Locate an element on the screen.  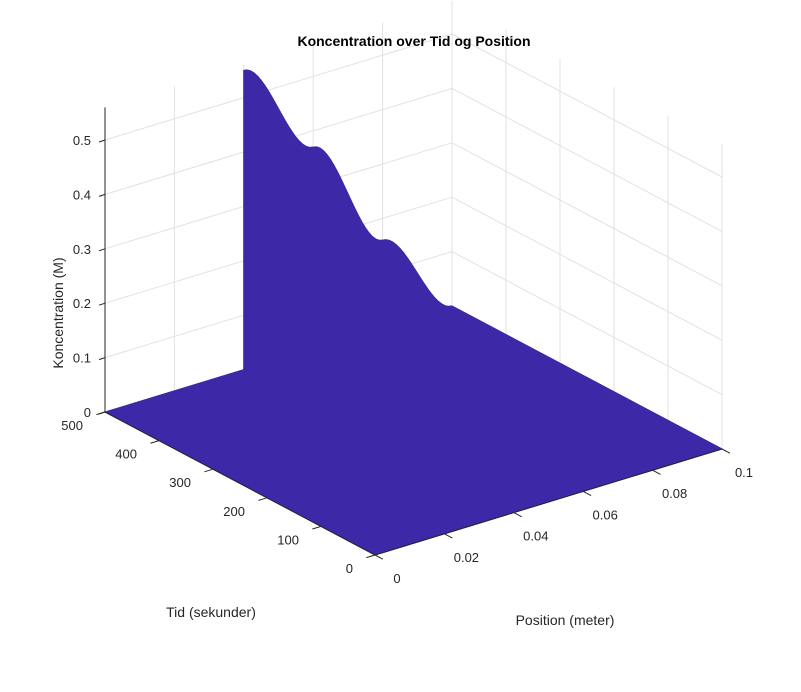
z-tick-label: 0.3 is located at coordinates (82, 249).